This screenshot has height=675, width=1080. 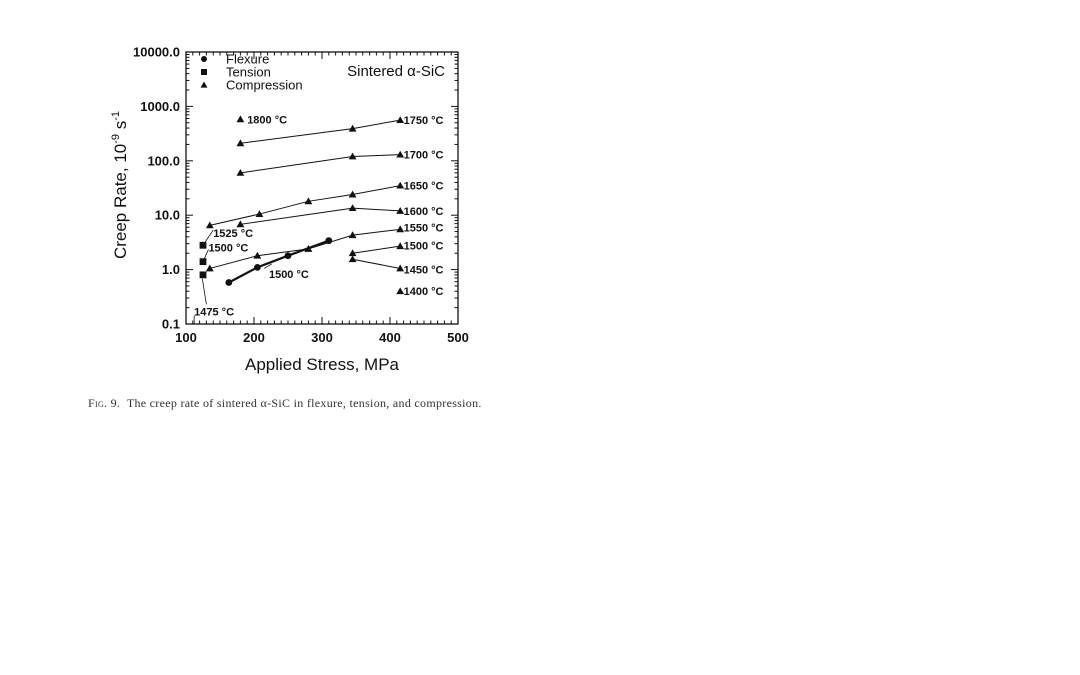 What do you see at coordinates (233, 234) in the screenshot?
I see `temperature-label: 1525 °C` at bounding box center [233, 234].